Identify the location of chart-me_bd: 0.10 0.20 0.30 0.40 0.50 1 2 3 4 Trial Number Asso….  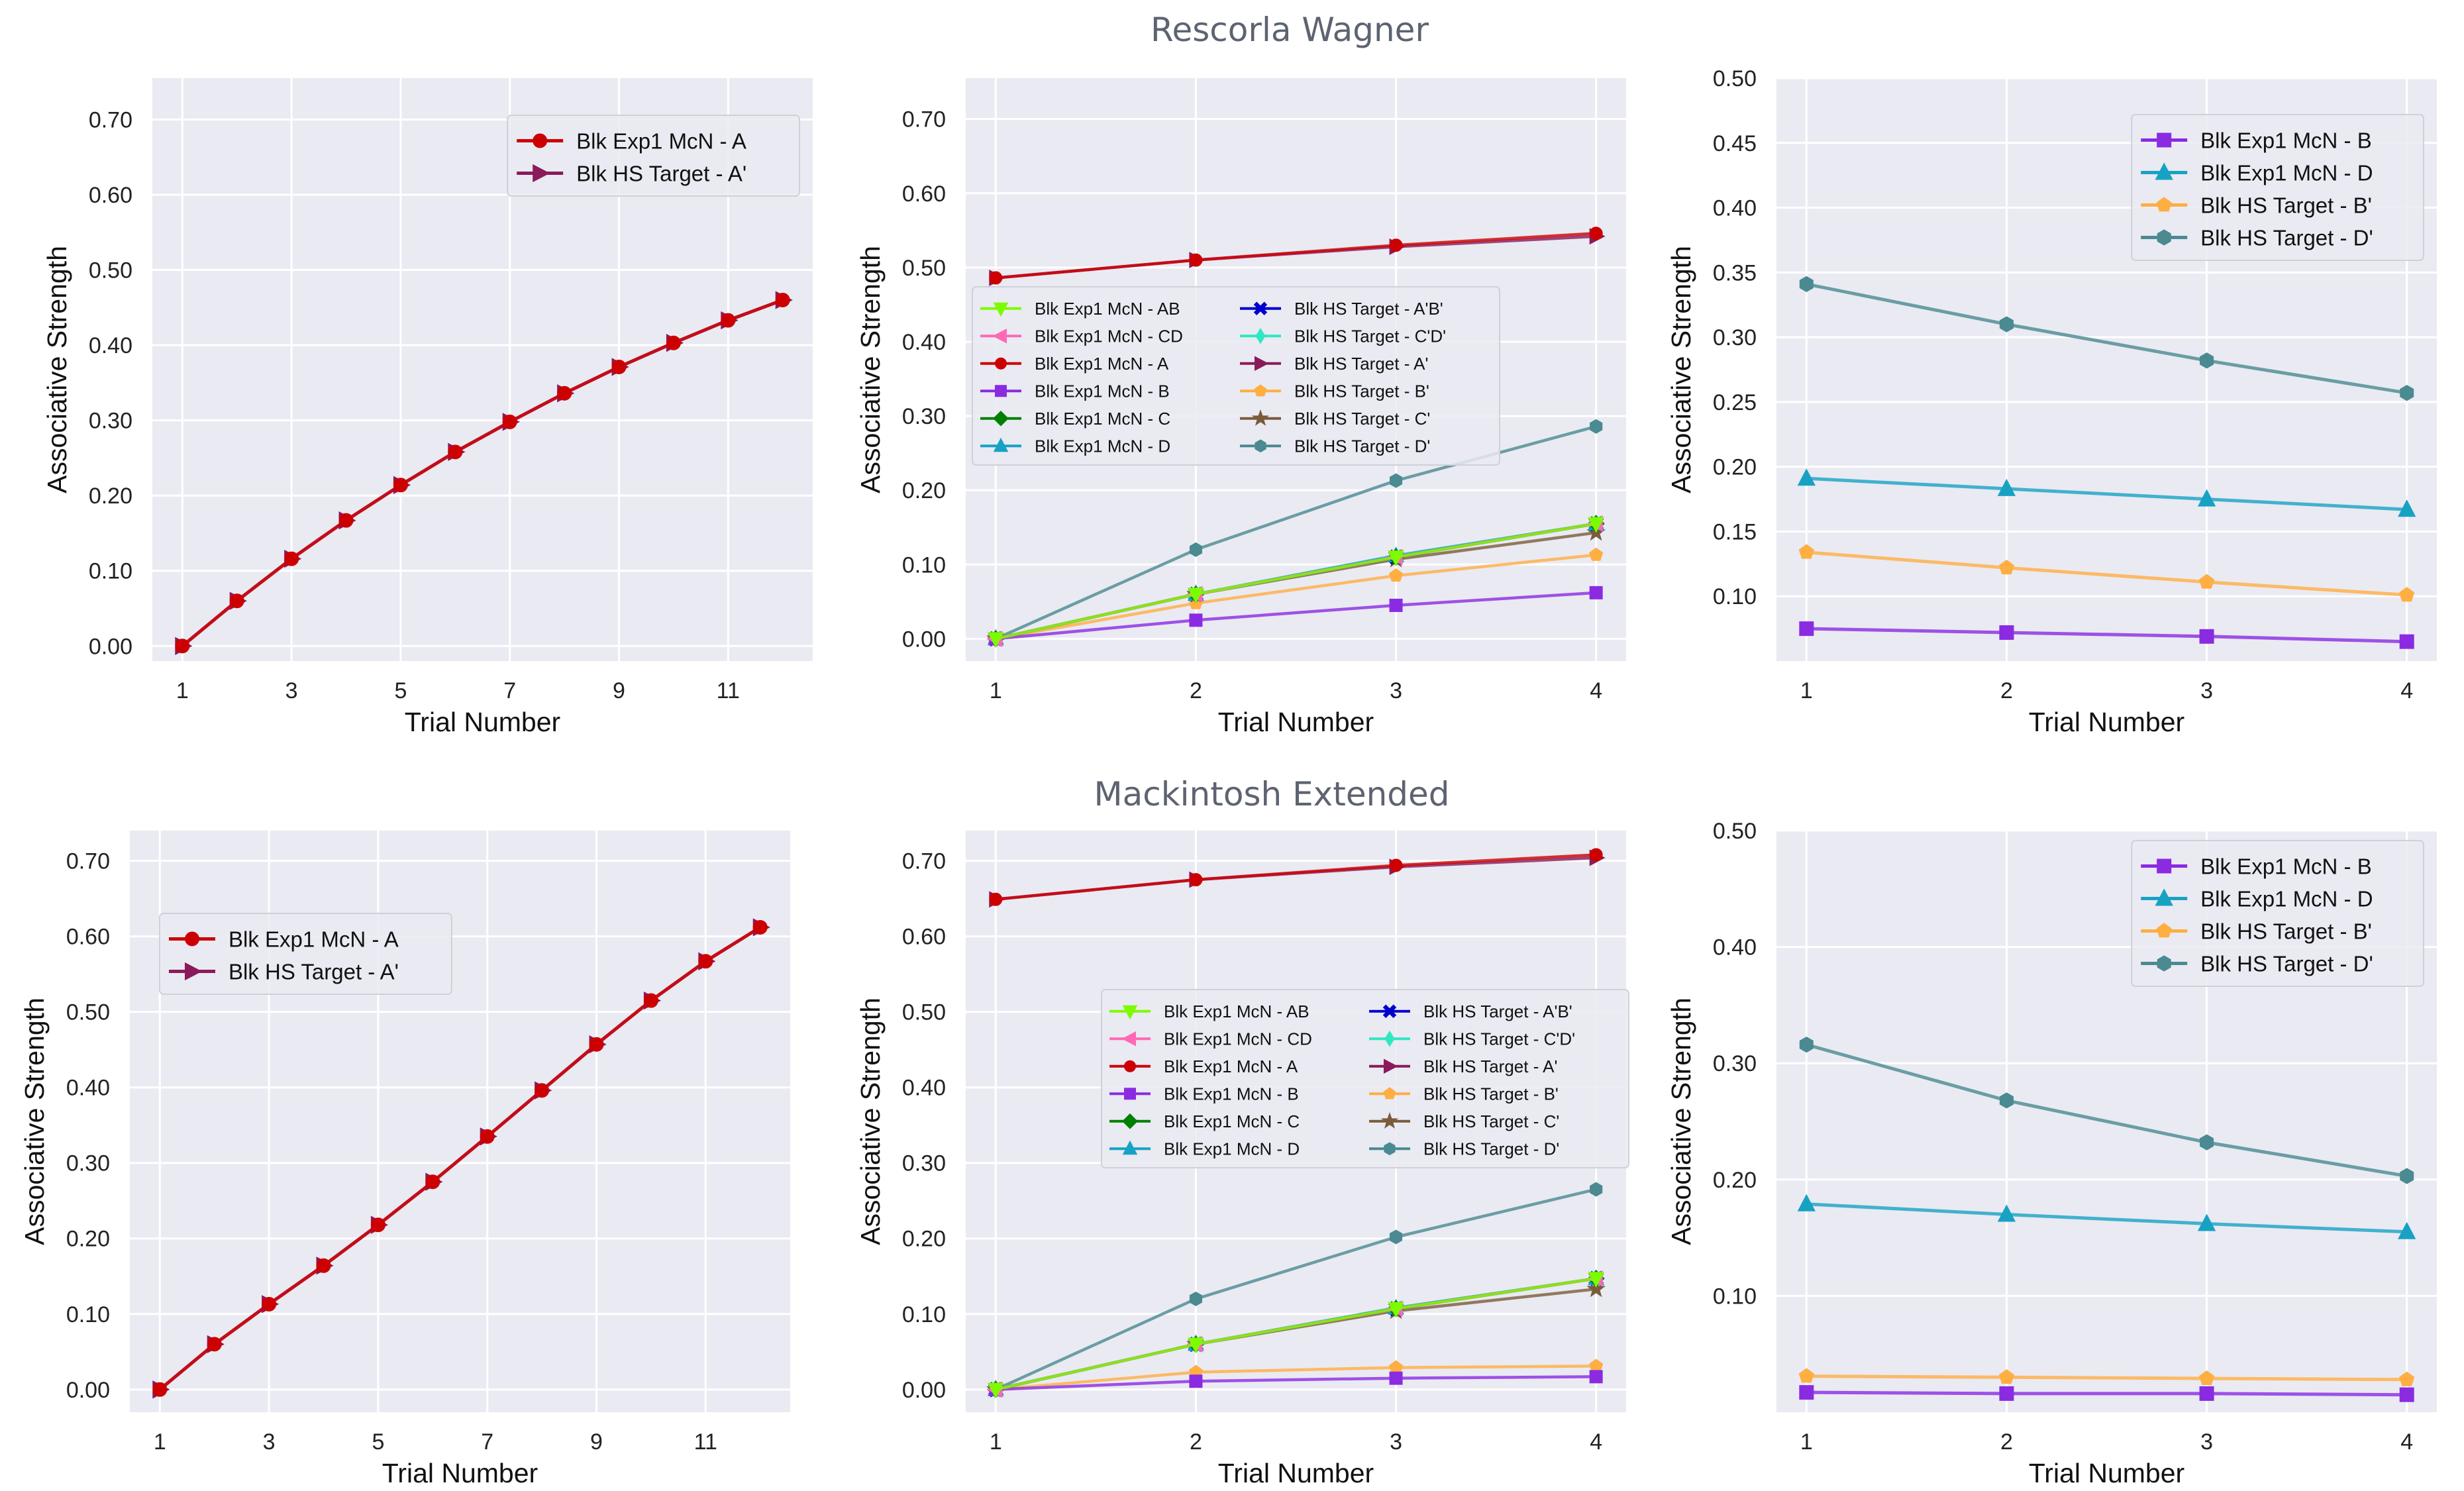
(2051, 1153).